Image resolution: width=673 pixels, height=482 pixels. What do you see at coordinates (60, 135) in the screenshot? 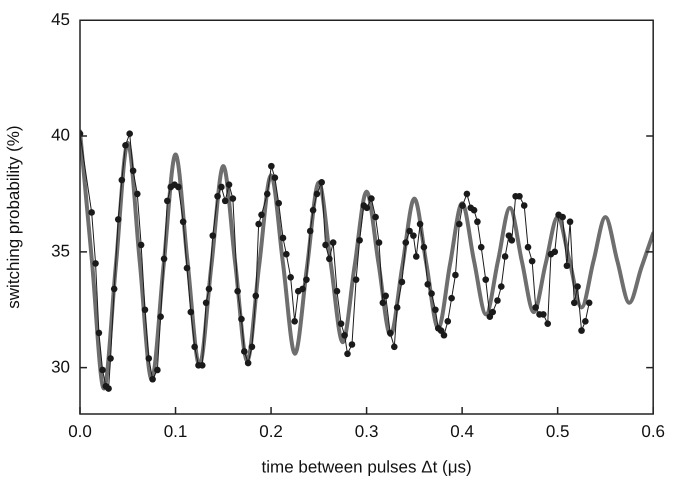
I see `y-tick-label: 40` at bounding box center [60, 135].